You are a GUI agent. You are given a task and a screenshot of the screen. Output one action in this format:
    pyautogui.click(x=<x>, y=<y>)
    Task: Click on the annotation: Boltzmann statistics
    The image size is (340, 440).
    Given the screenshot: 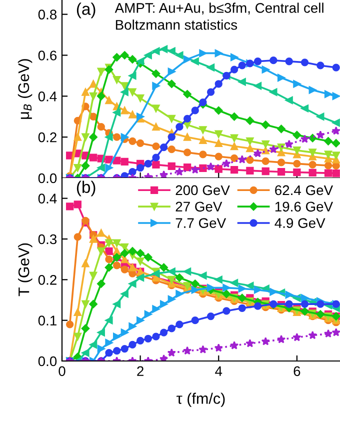 What is the action you would take?
    pyautogui.click(x=177, y=25)
    